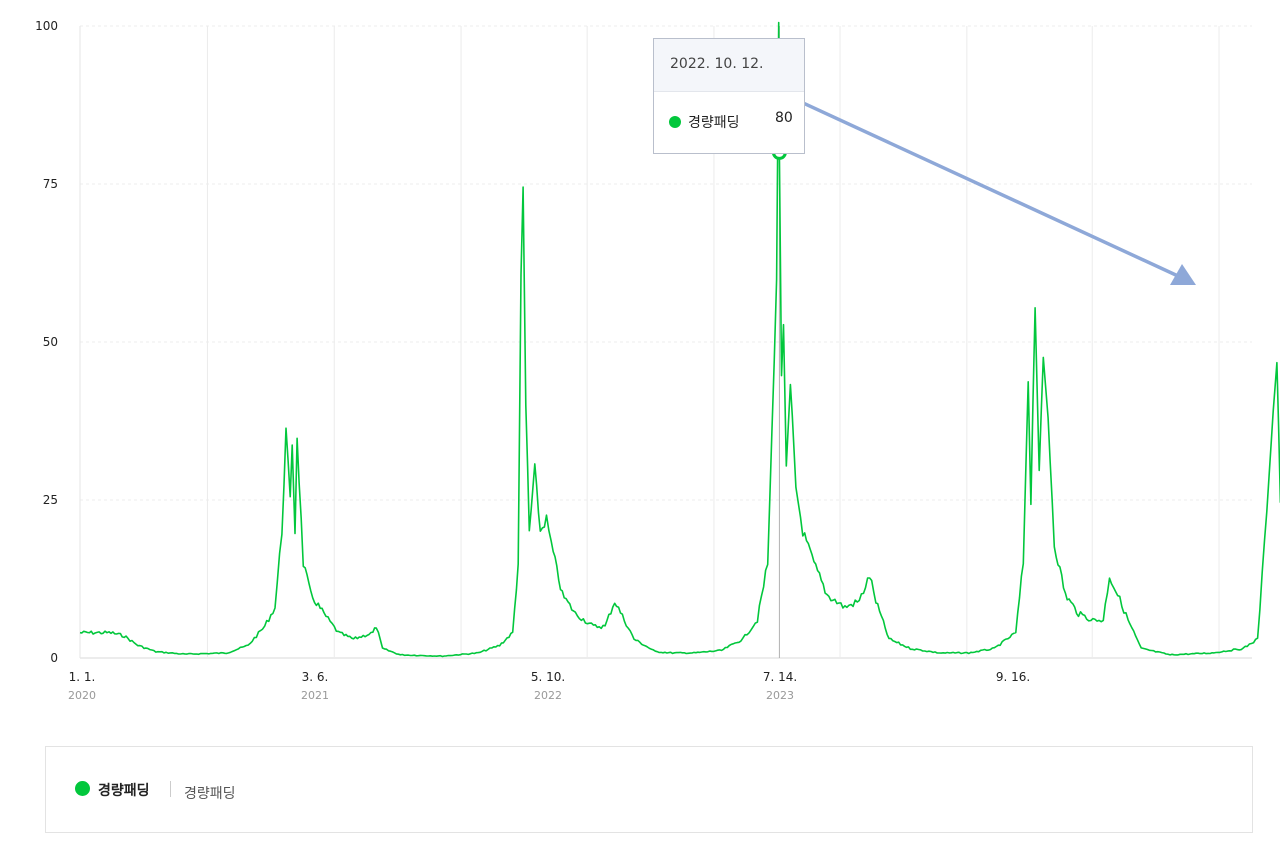  Describe the element at coordinates (649, 789) in the screenshot. I see `legend-box: 경량패딩 경량패딩` at that location.